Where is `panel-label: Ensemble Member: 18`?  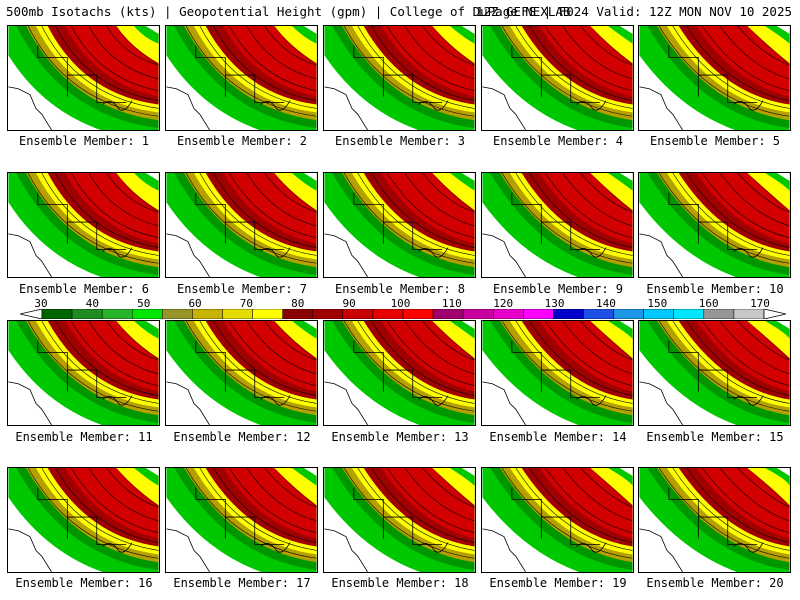
panel-label: Ensemble Member: 18 is located at coordinates (400, 583).